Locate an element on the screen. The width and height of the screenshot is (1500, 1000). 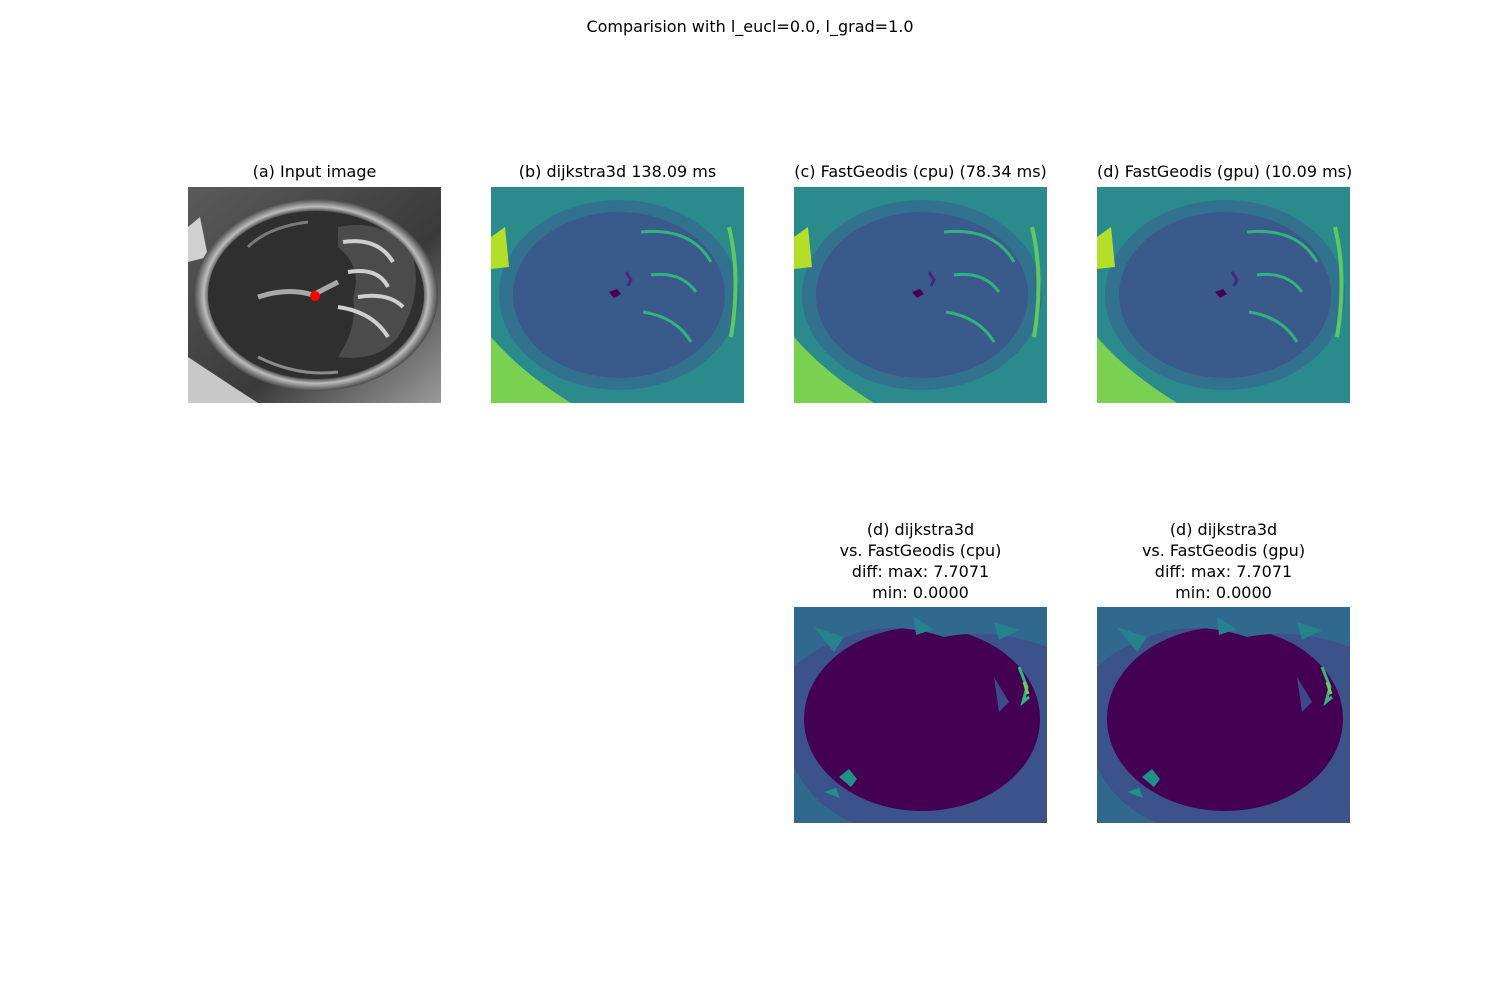
input-image-panel is located at coordinates (314, 295).